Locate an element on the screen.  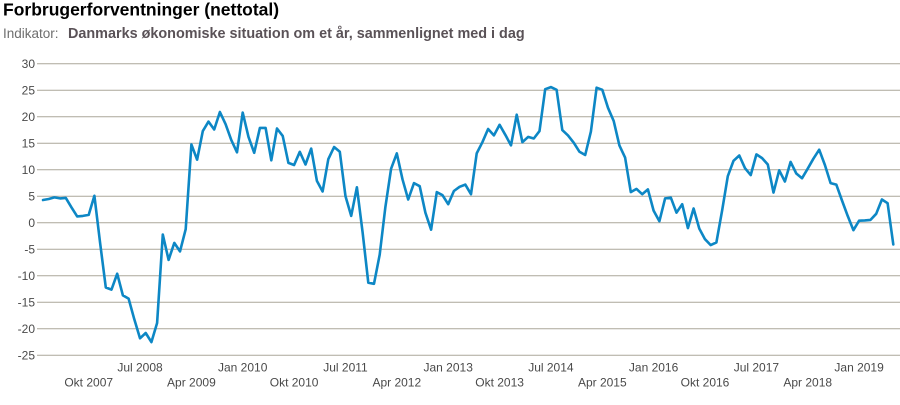
svg-text: 20 is located at coordinates (29, 117).